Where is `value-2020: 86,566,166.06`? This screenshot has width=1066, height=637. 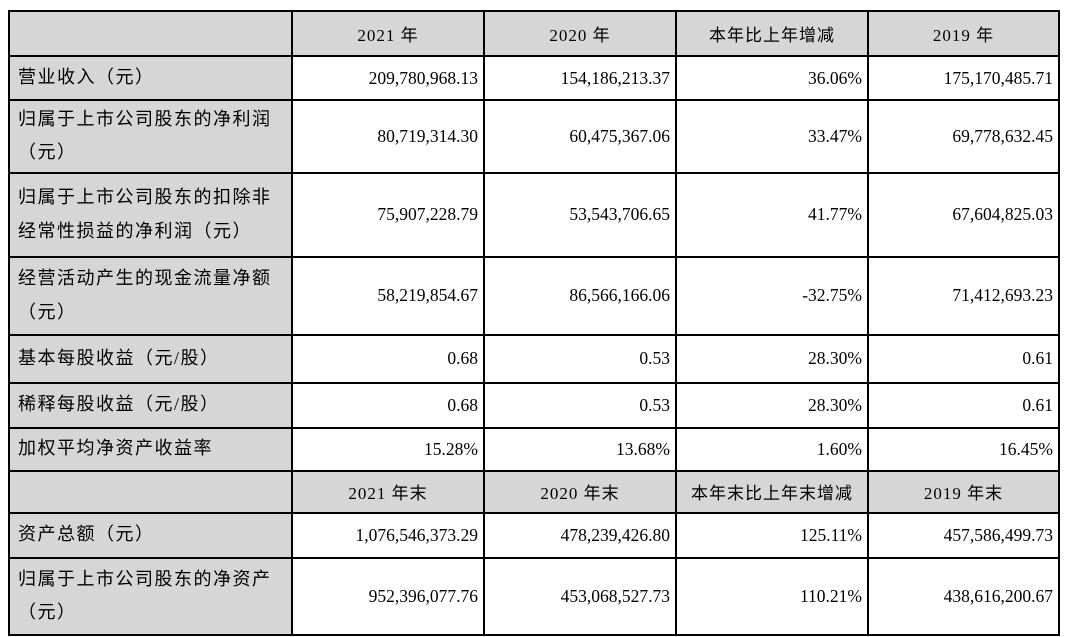
value-2020: 86,566,166.06 is located at coordinates (580, 295).